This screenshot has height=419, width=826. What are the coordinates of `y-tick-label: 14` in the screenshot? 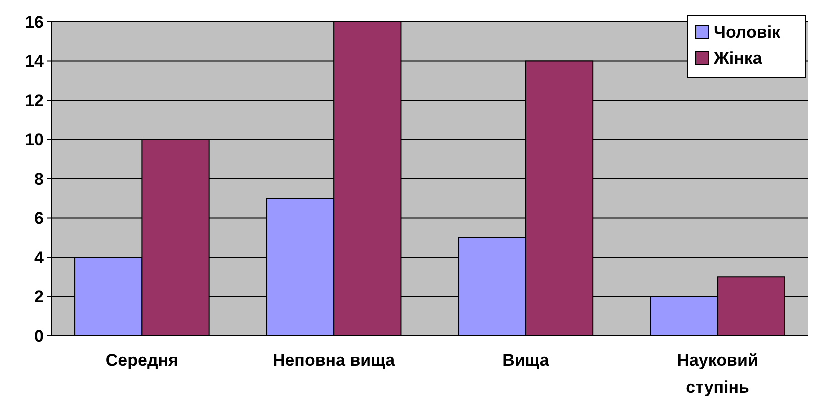 It's located at (35, 62).